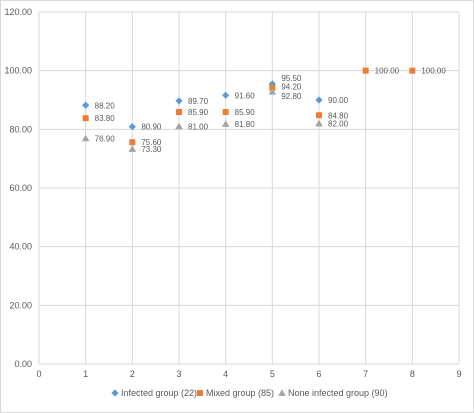 The width and height of the screenshot is (474, 413). Describe the element at coordinates (18, 71) in the screenshot. I see `y-tick-label: 100.00` at that location.